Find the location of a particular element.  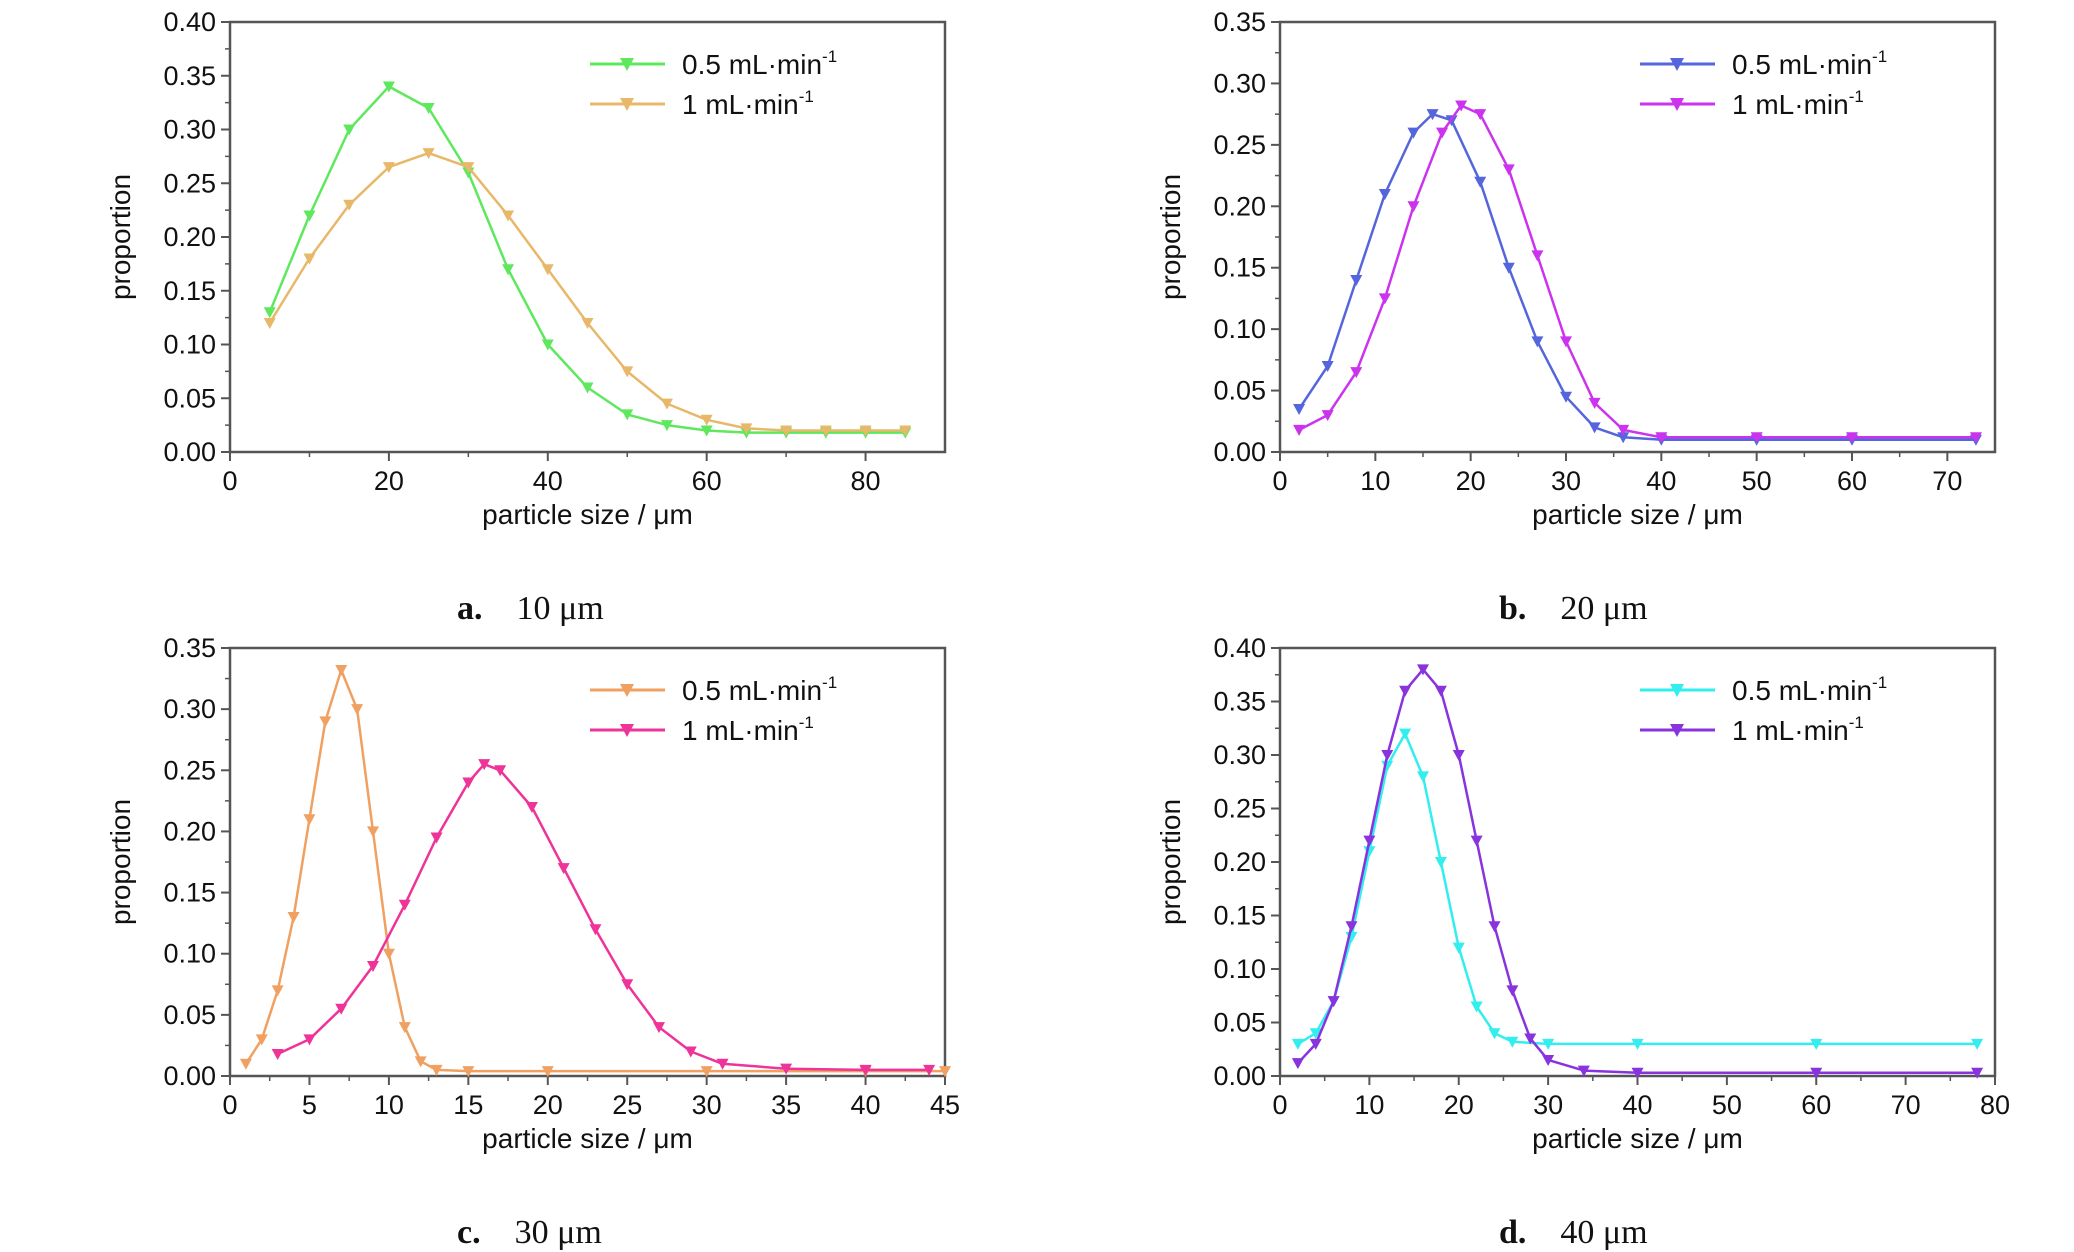

caption-b: b. 20 μm is located at coordinates (1565, 590).